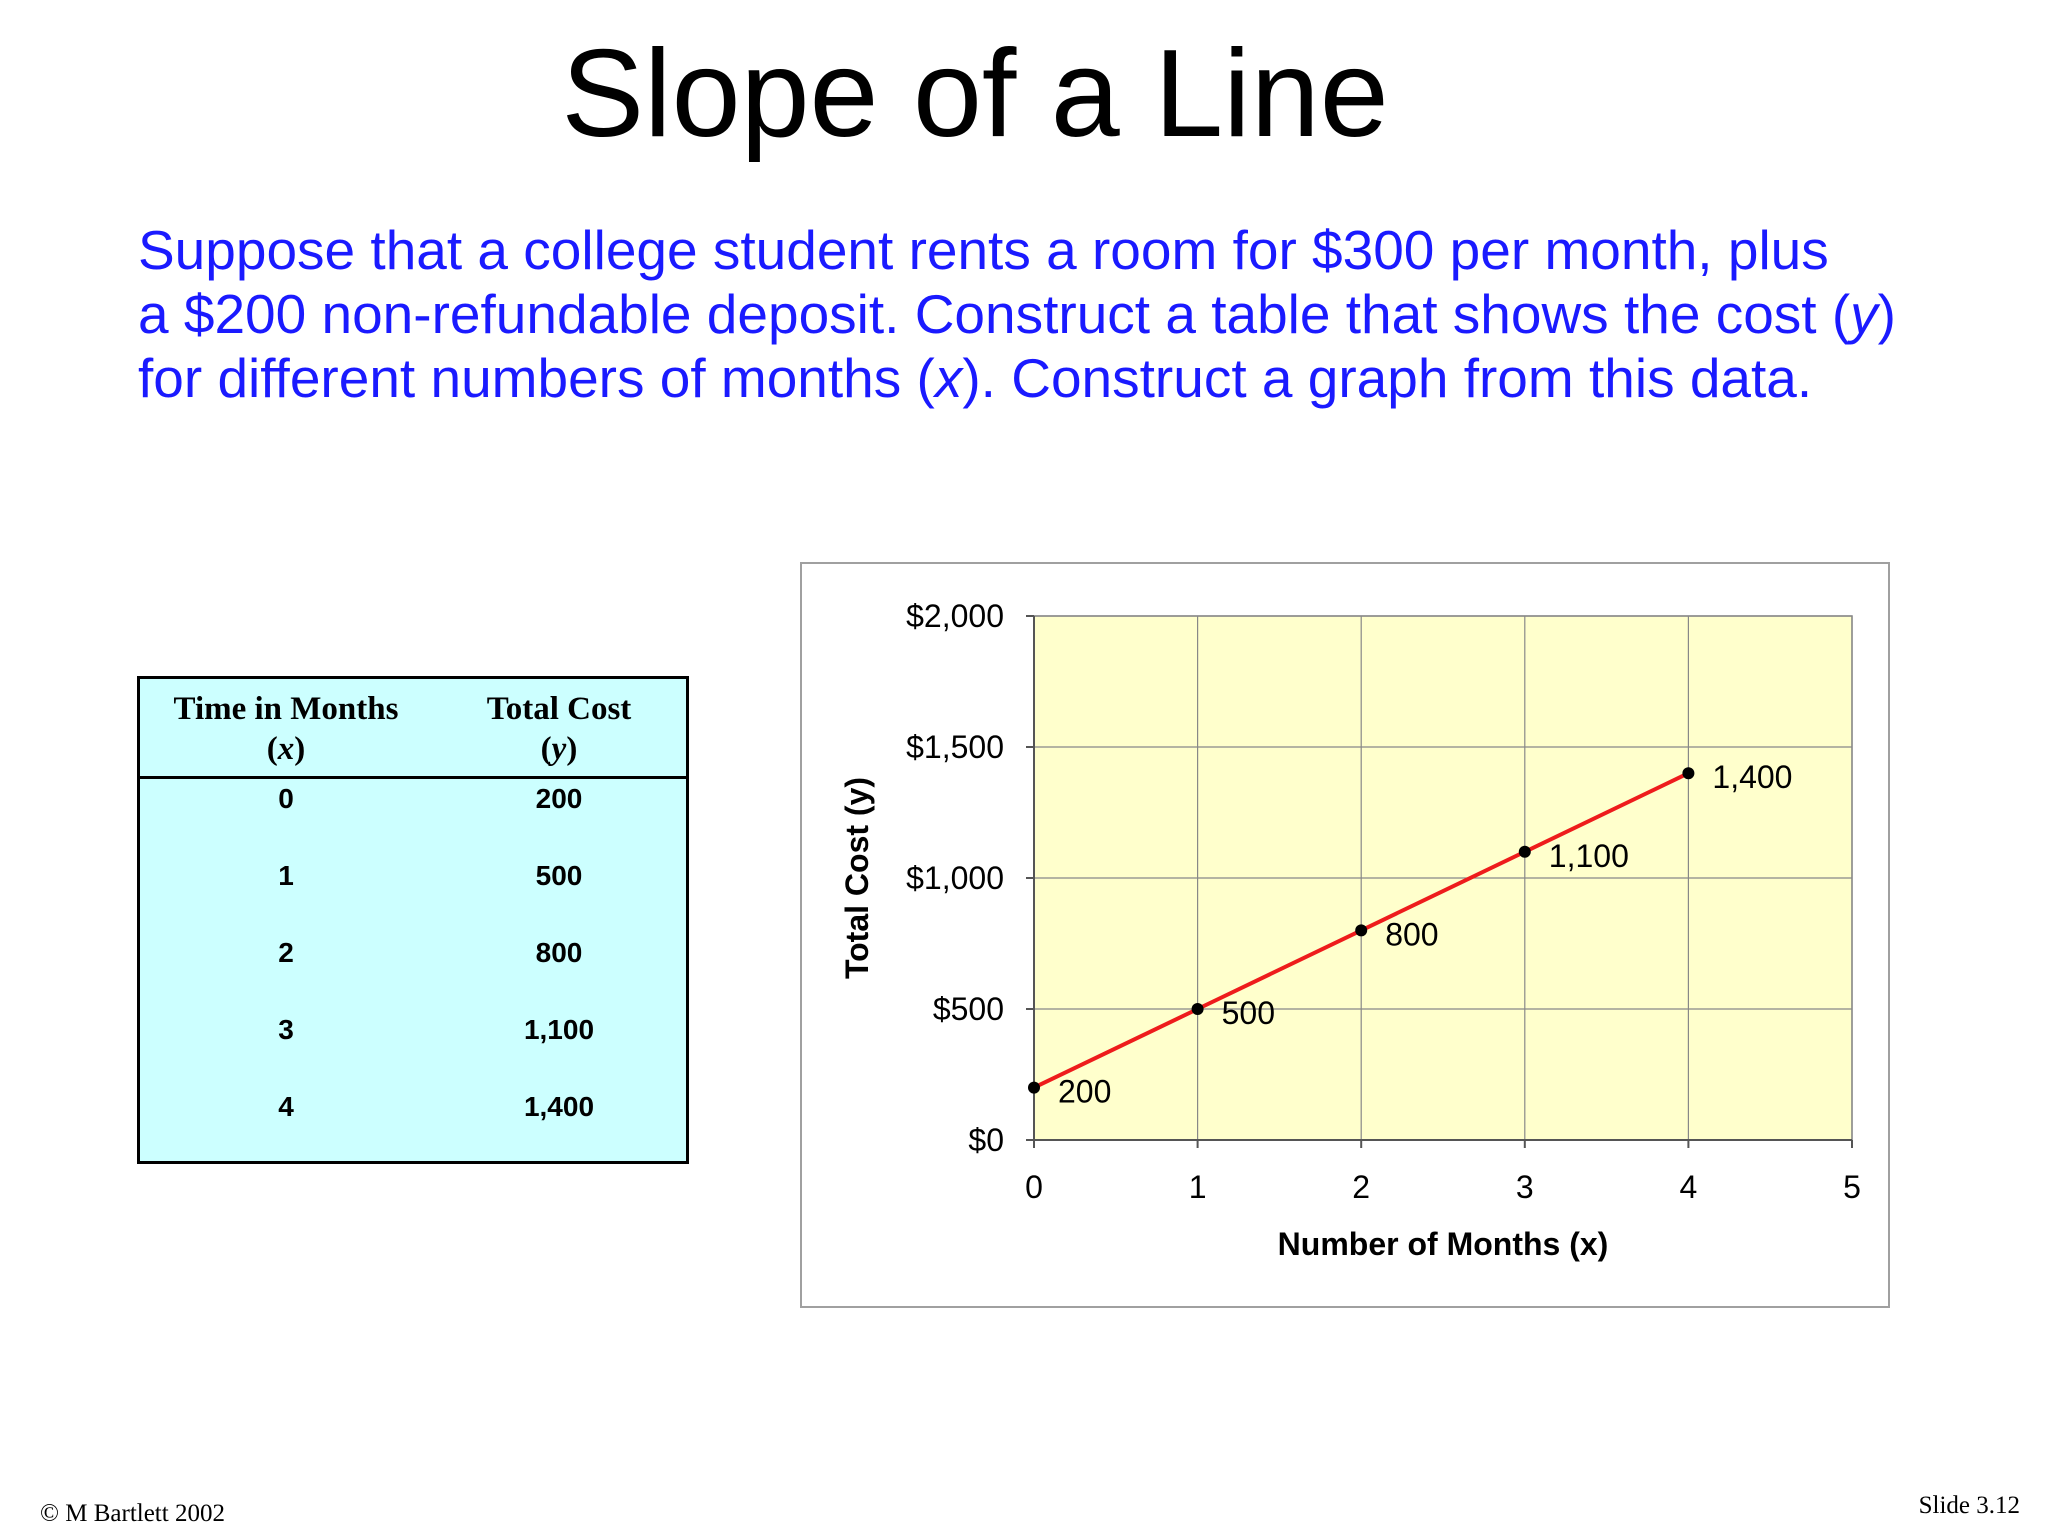  Describe the element at coordinates (286, 729) in the screenshot. I see `header-time-in-months: Time in Months (x)` at that location.